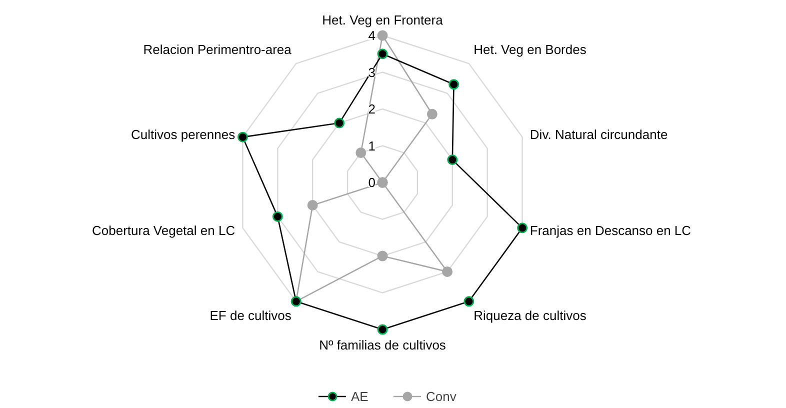  What do you see at coordinates (611, 230) in the screenshot?
I see `spoke-label: Franjas en Descanso en LC` at bounding box center [611, 230].